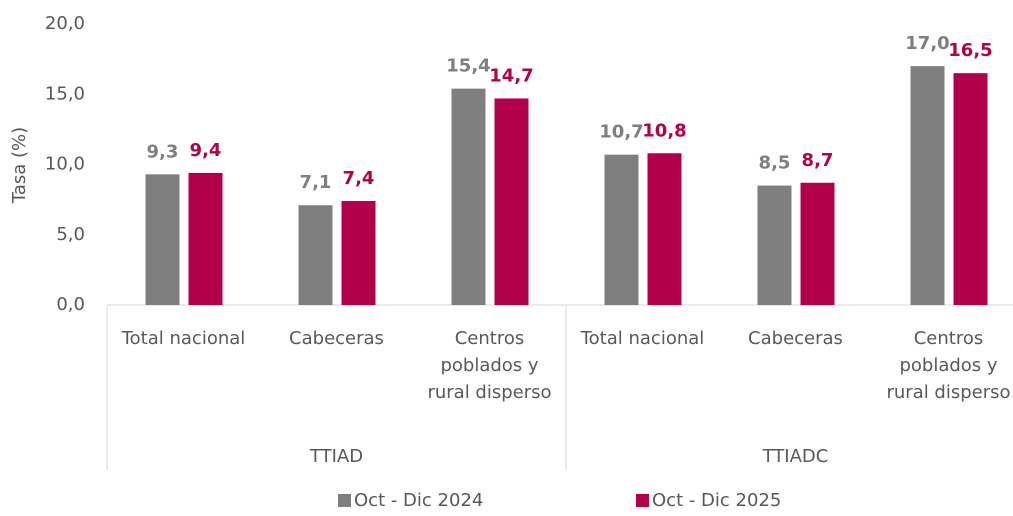  What do you see at coordinates (19, 165) in the screenshot?
I see `y-axis-label: Tasa (%)` at bounding box center [19, 165].